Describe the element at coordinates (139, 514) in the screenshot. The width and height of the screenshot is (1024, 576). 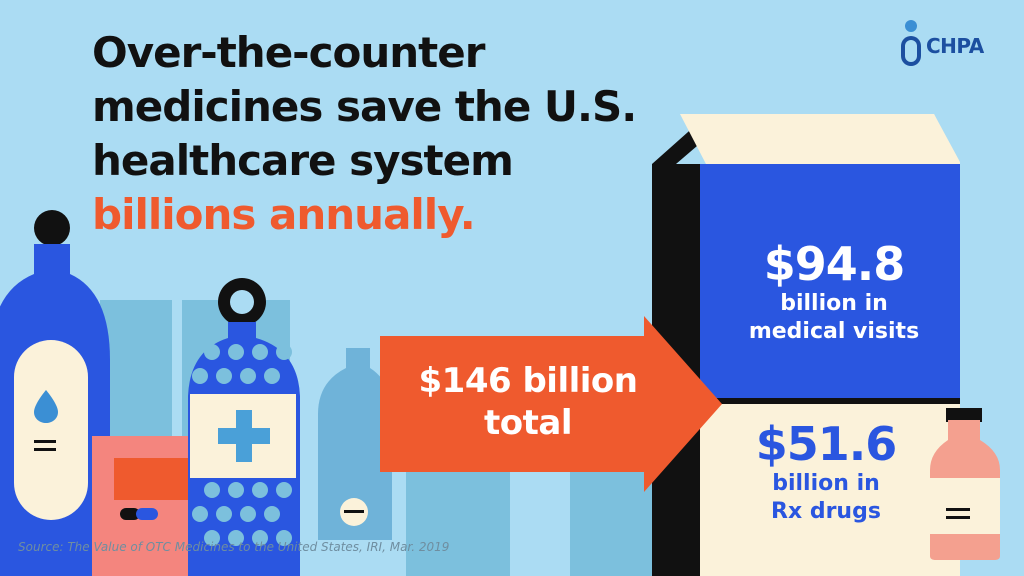
I see `pill-capsule-icon` at that location.